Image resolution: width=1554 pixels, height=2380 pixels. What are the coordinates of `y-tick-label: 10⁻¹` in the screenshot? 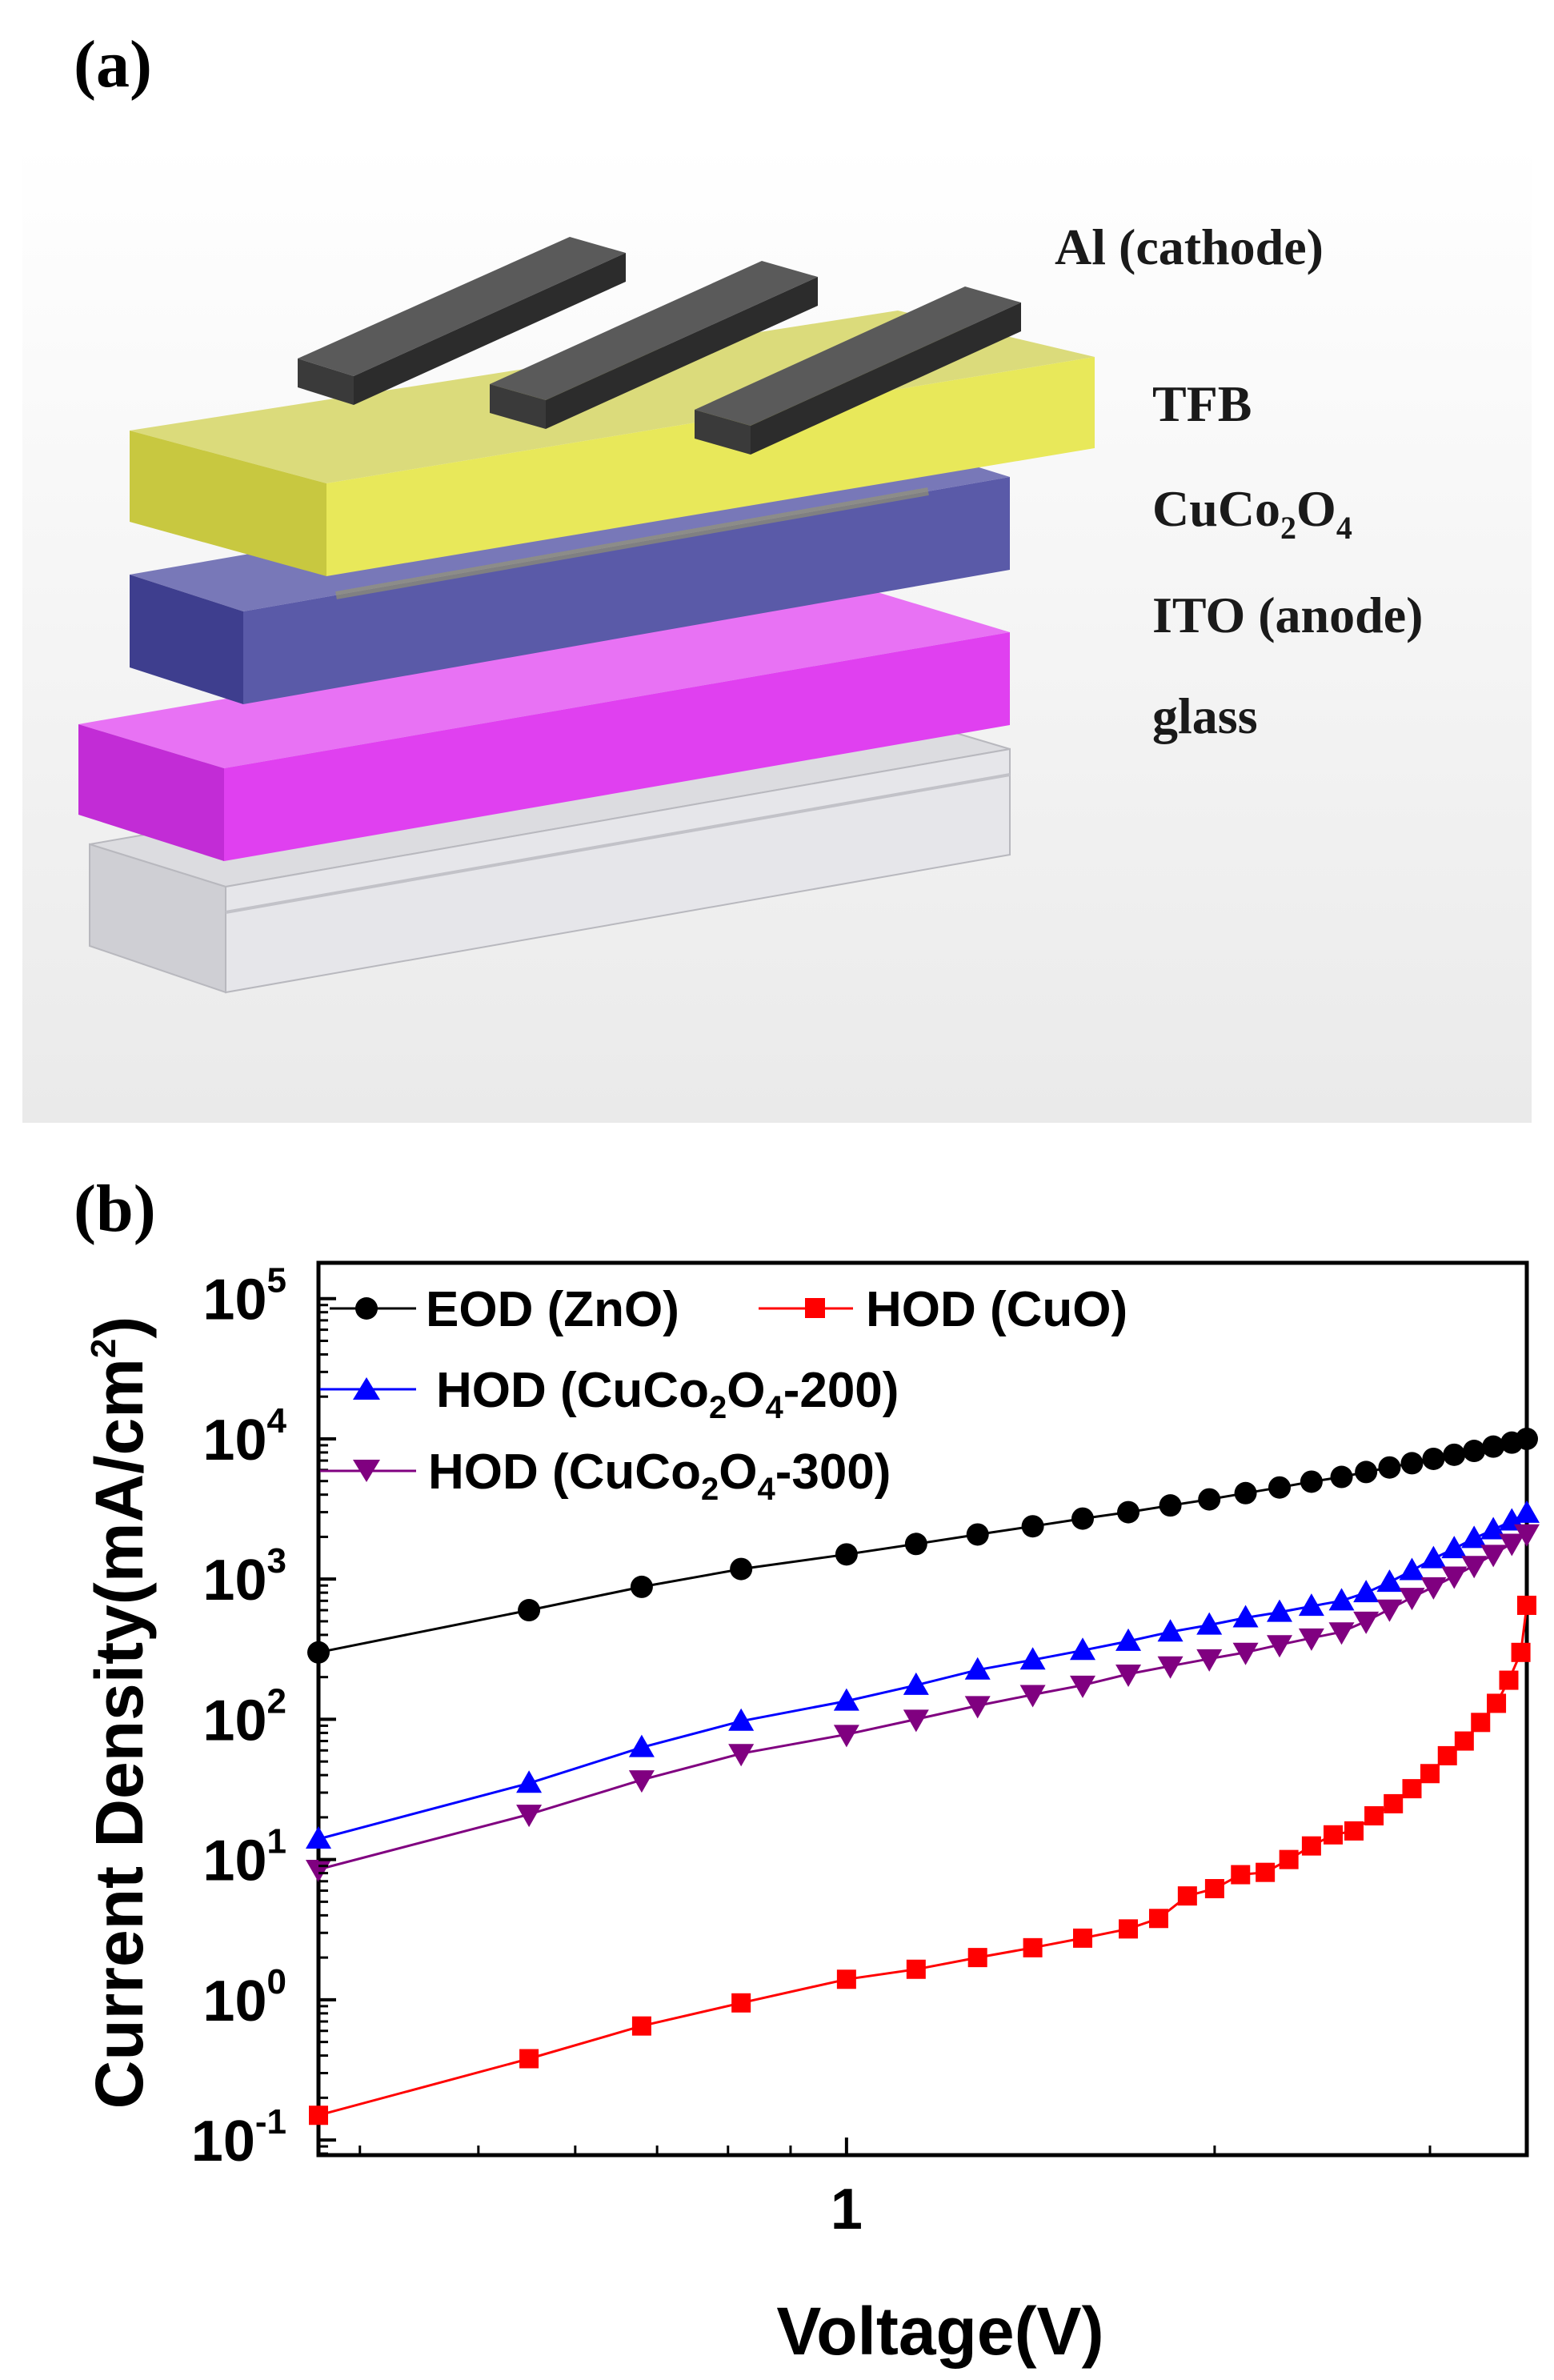 It's located at (238, 2138).